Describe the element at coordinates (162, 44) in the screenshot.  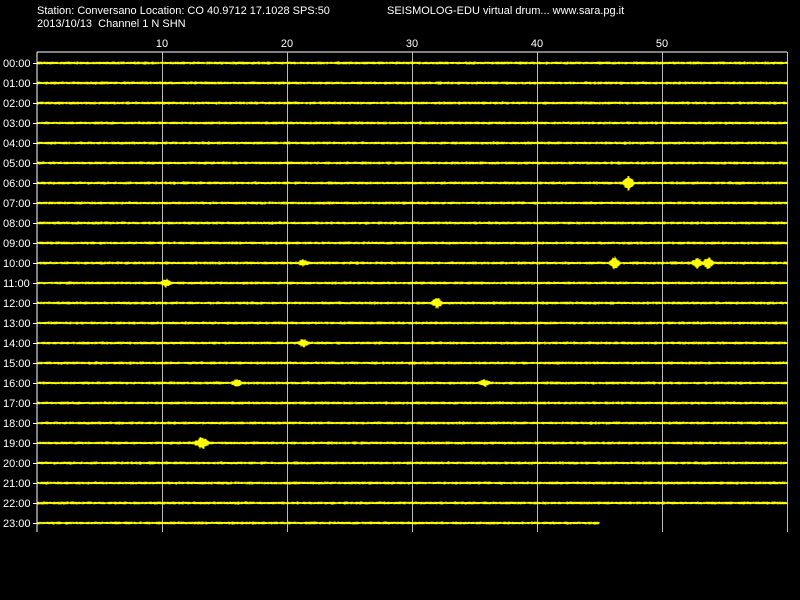
I see `x-tick-label: 10` at that location.